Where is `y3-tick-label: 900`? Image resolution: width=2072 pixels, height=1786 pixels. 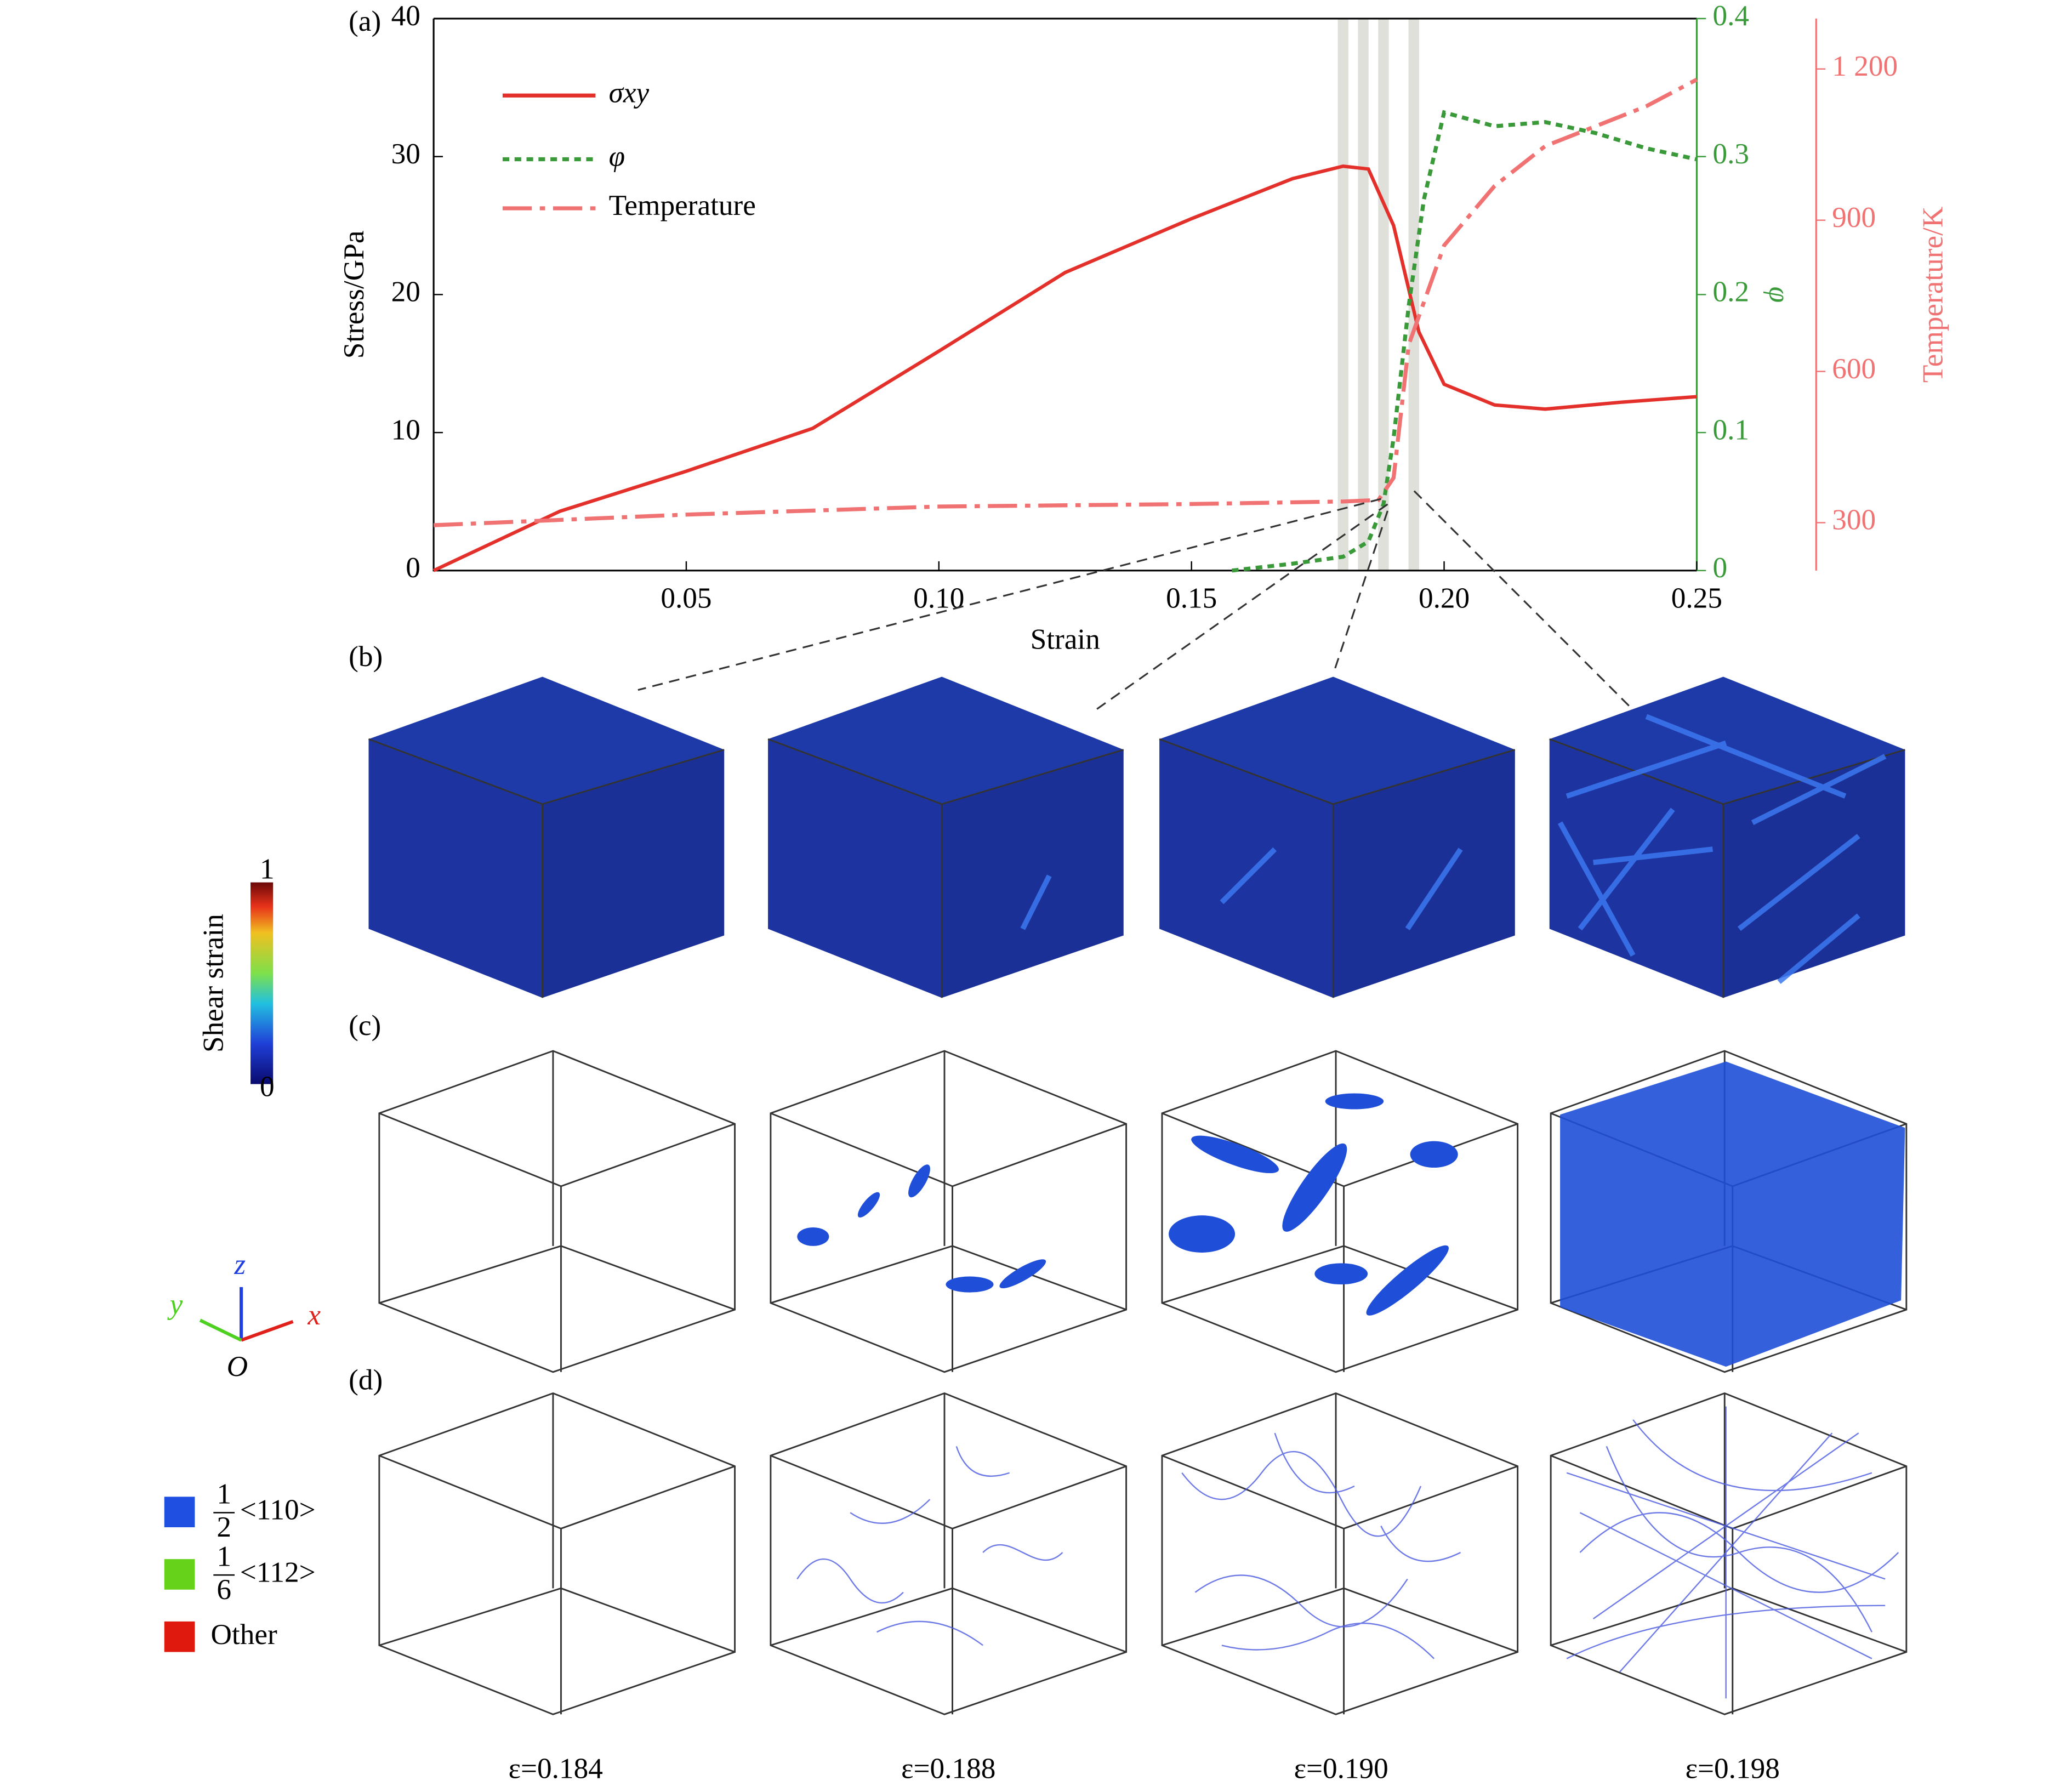 y3-tick-label: 900 is located at coordinates (1854, 218).